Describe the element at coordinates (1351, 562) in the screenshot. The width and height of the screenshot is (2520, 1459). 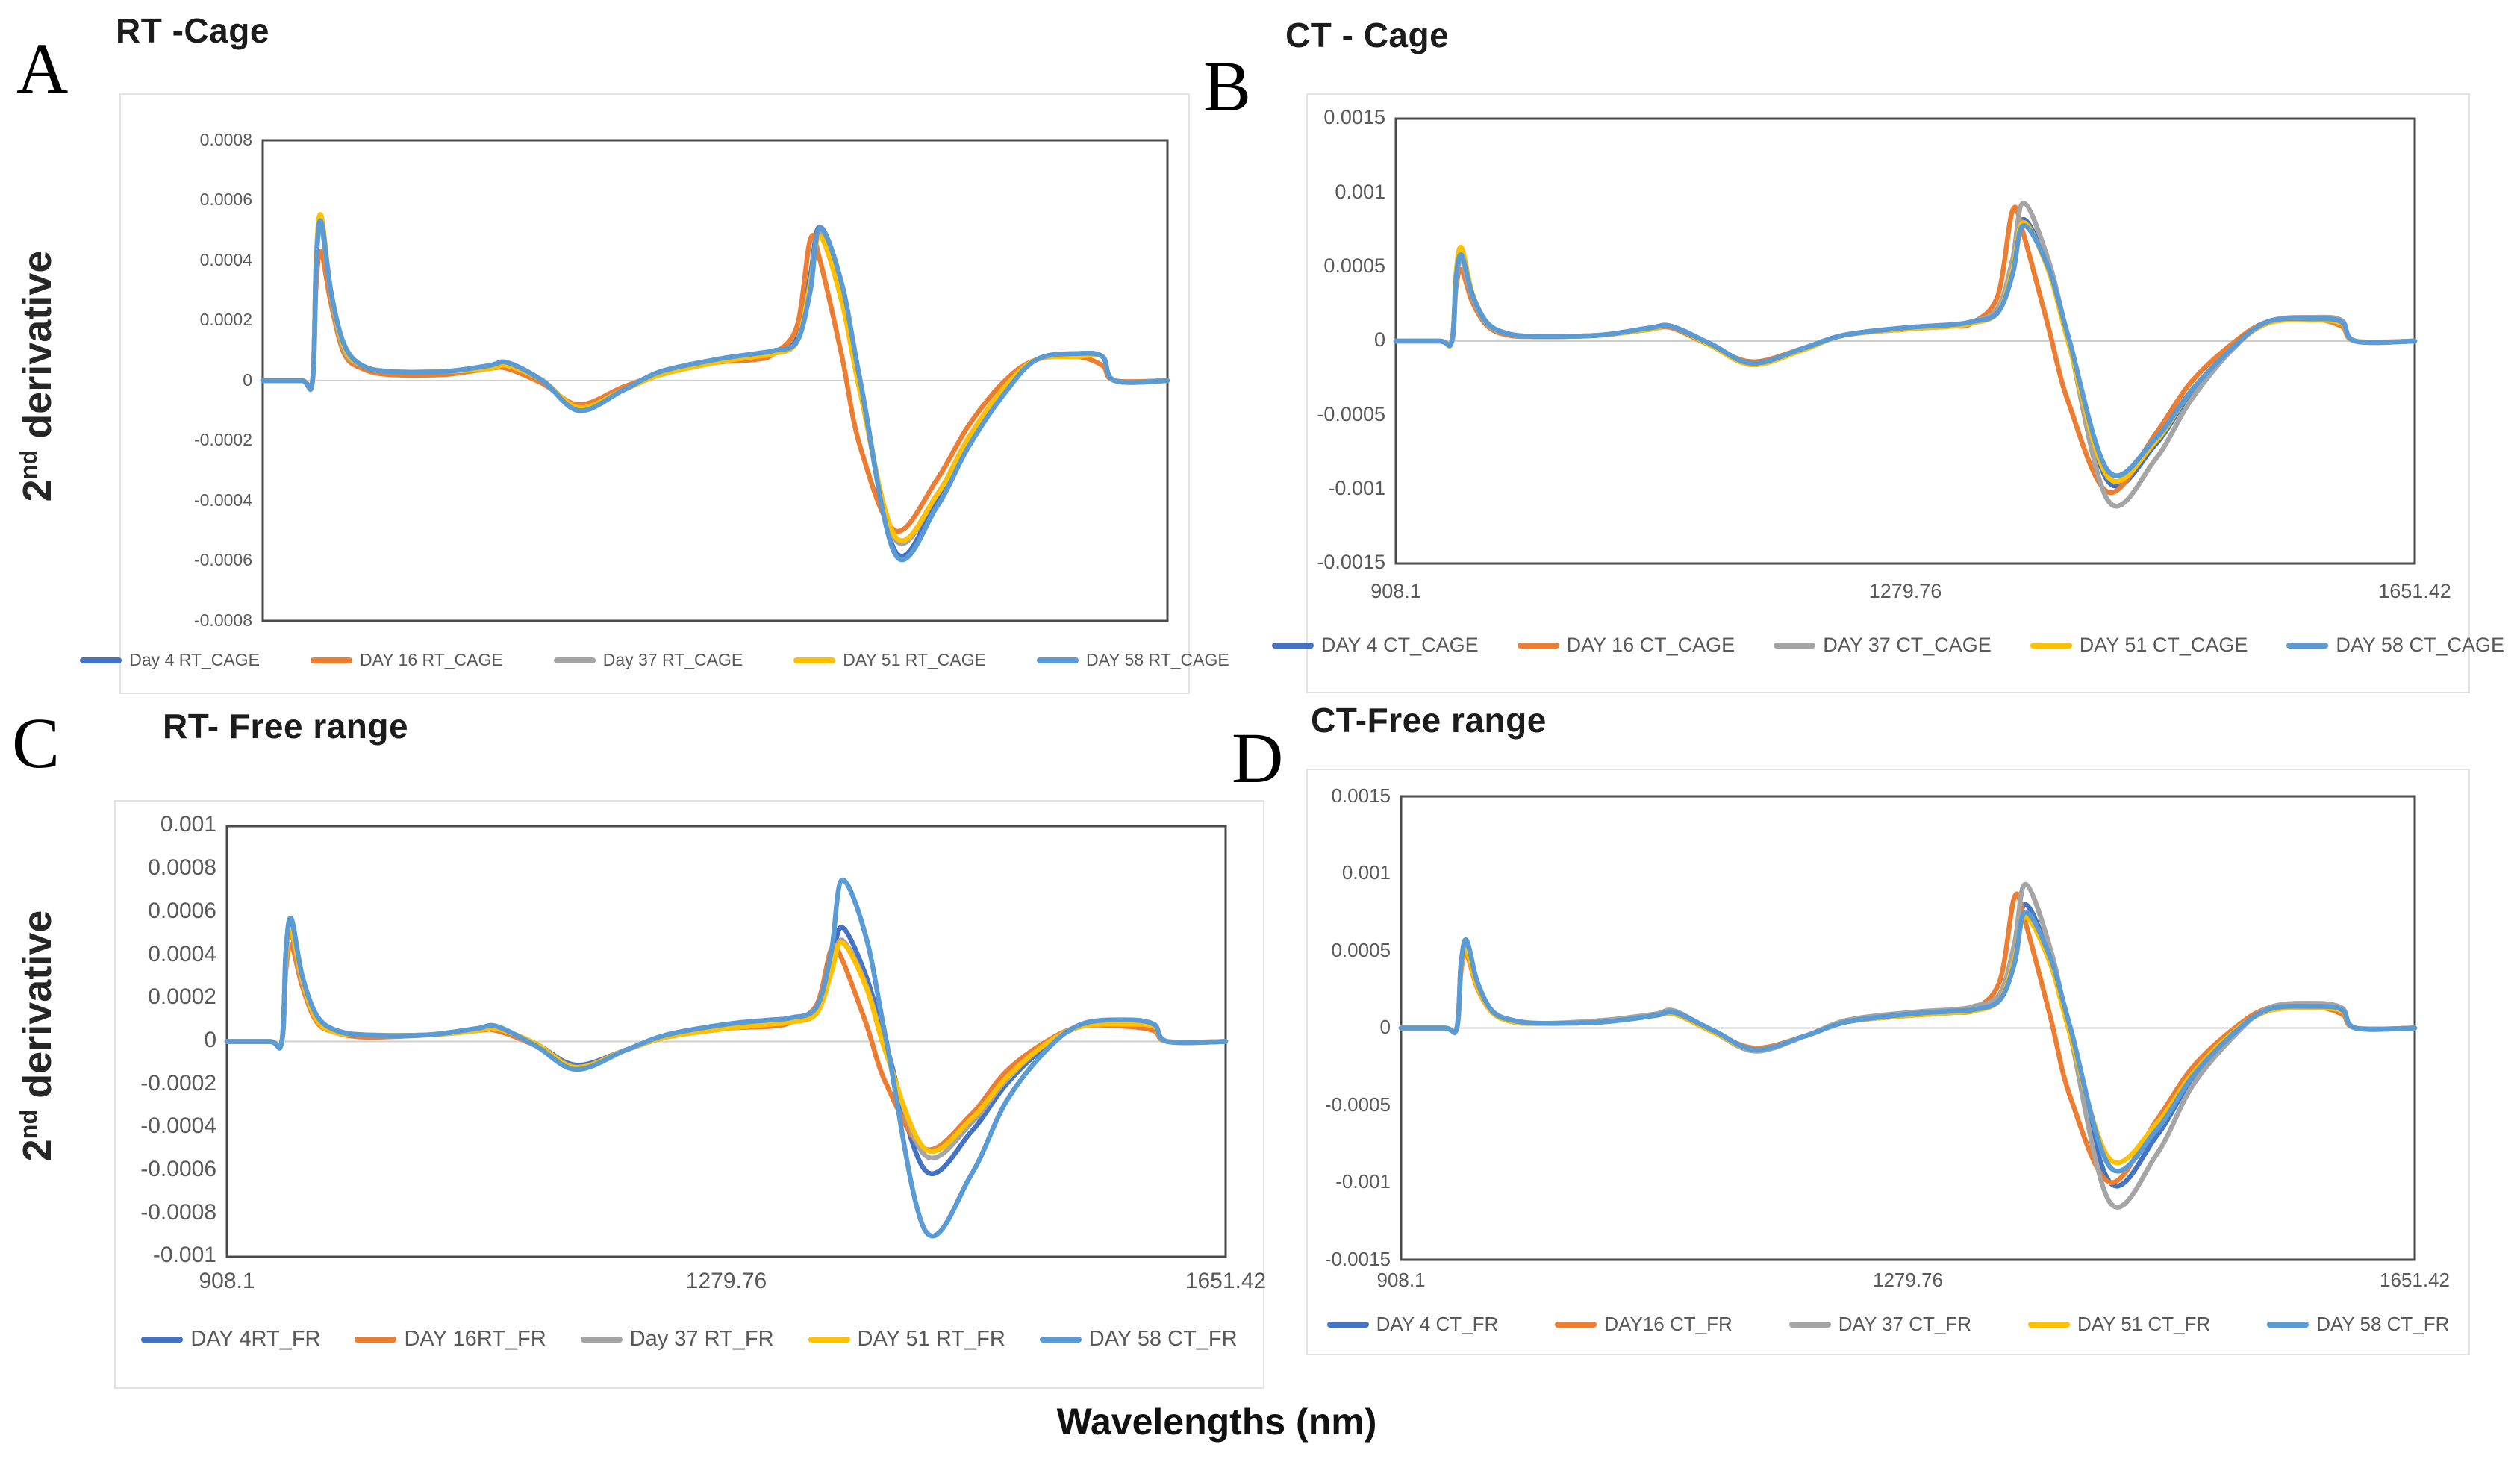
I see `y-tick-label: -0.0015` at that location.